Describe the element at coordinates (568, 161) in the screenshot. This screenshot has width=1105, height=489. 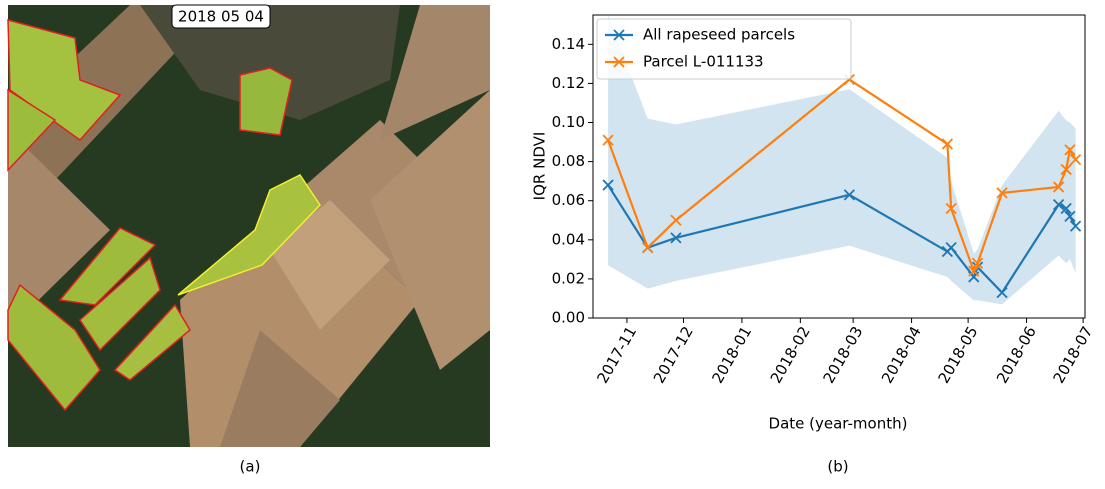
I see `y-tick-label: 0.08` at that location.